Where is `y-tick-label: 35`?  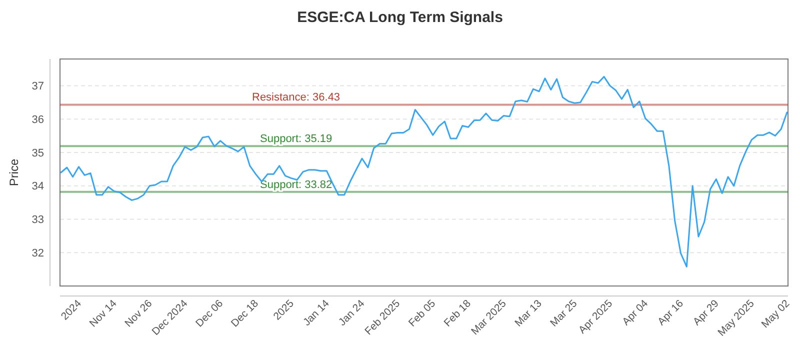 y-tick-label: 35 is located at coordinates (38, 153).